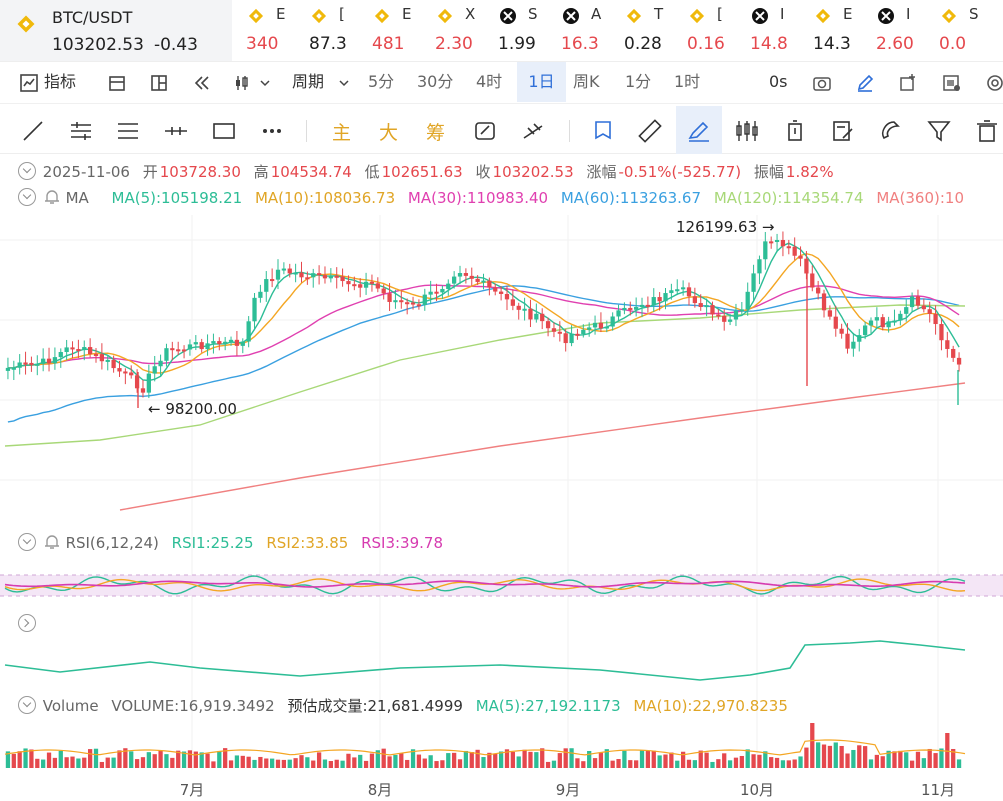 This screenshot has height=801, width=1003. What do you see at coordinates (987, 131) in the screenshot?
I see `trash-icon` at bounding box center [987, 131].